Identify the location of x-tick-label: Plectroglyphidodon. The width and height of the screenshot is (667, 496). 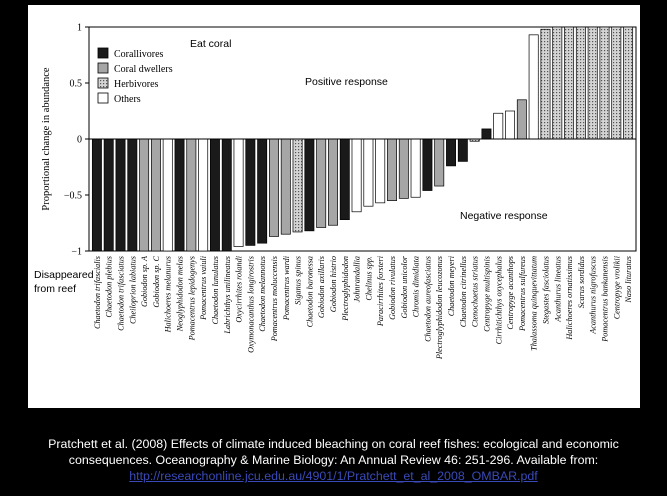
(345, 289).